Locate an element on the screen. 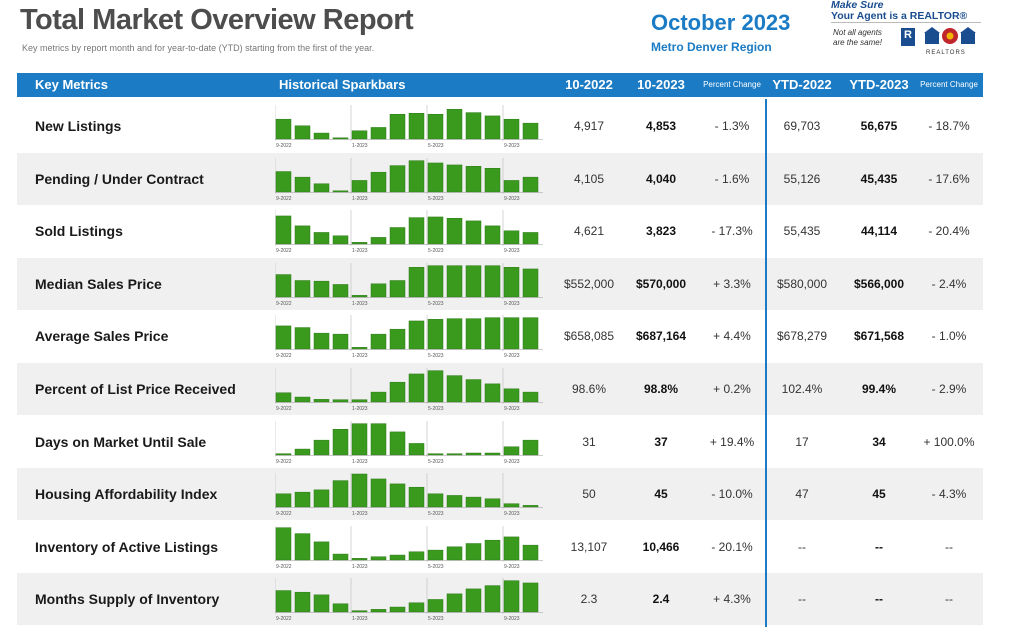 Image resolution: width=1024 pixels, height=640 pixels. ytd-divider is located at coordinates (766, 363).